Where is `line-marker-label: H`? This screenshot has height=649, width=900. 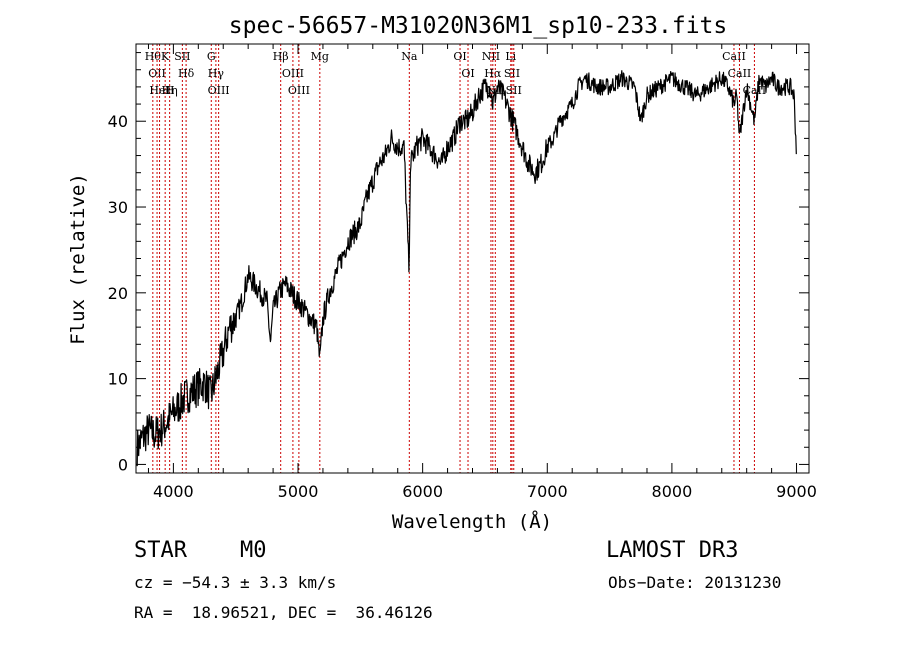
line-marker-label: H is located at coordinates (170, 90).